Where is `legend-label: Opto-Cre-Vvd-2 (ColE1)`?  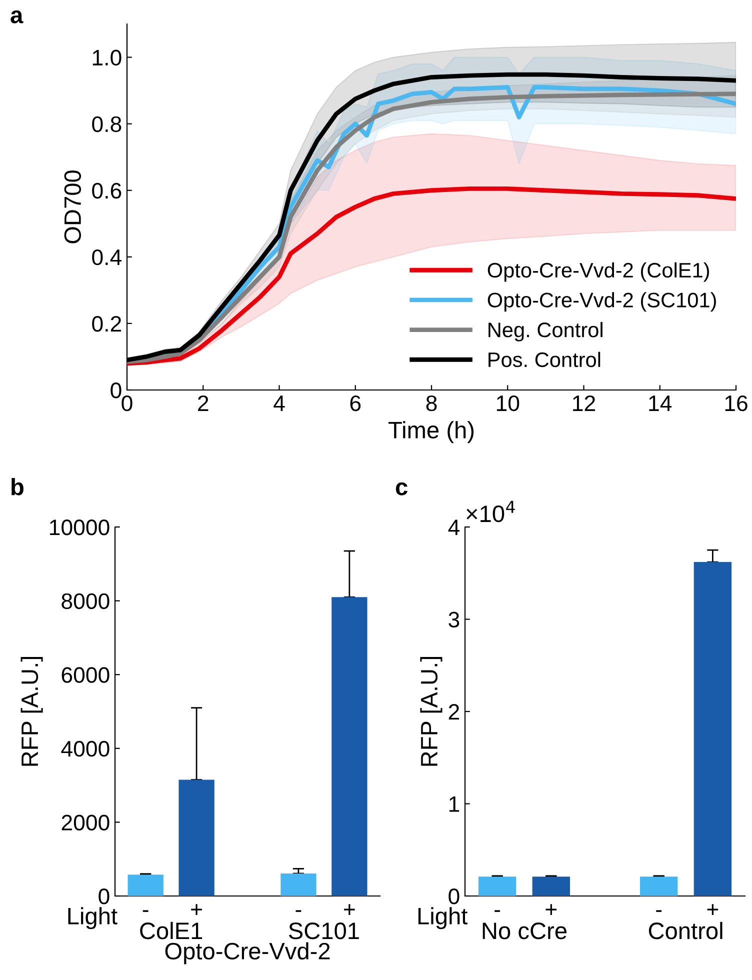
legend-label: Opto-Cre-Vvd-2 (ColE1) is located at coordinates (599, 272).